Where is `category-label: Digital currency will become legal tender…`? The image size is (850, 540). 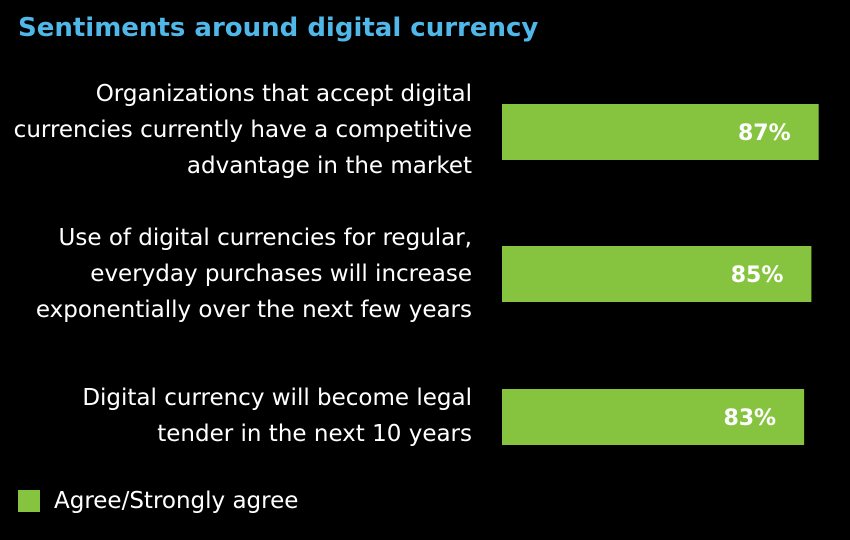
category-label: Digital currency will become legal tender… is located at coordinates (242, 416).